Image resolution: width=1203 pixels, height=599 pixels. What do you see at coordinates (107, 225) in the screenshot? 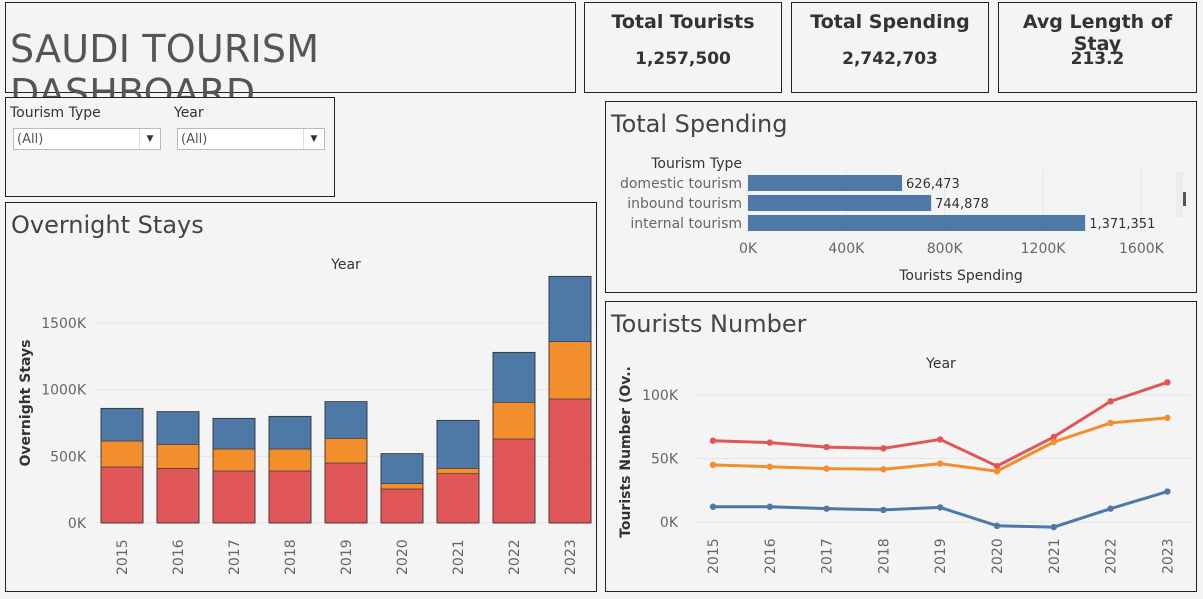
I see `overnight-stays-title: Overnight Stays` at bounding box center [107, 225].